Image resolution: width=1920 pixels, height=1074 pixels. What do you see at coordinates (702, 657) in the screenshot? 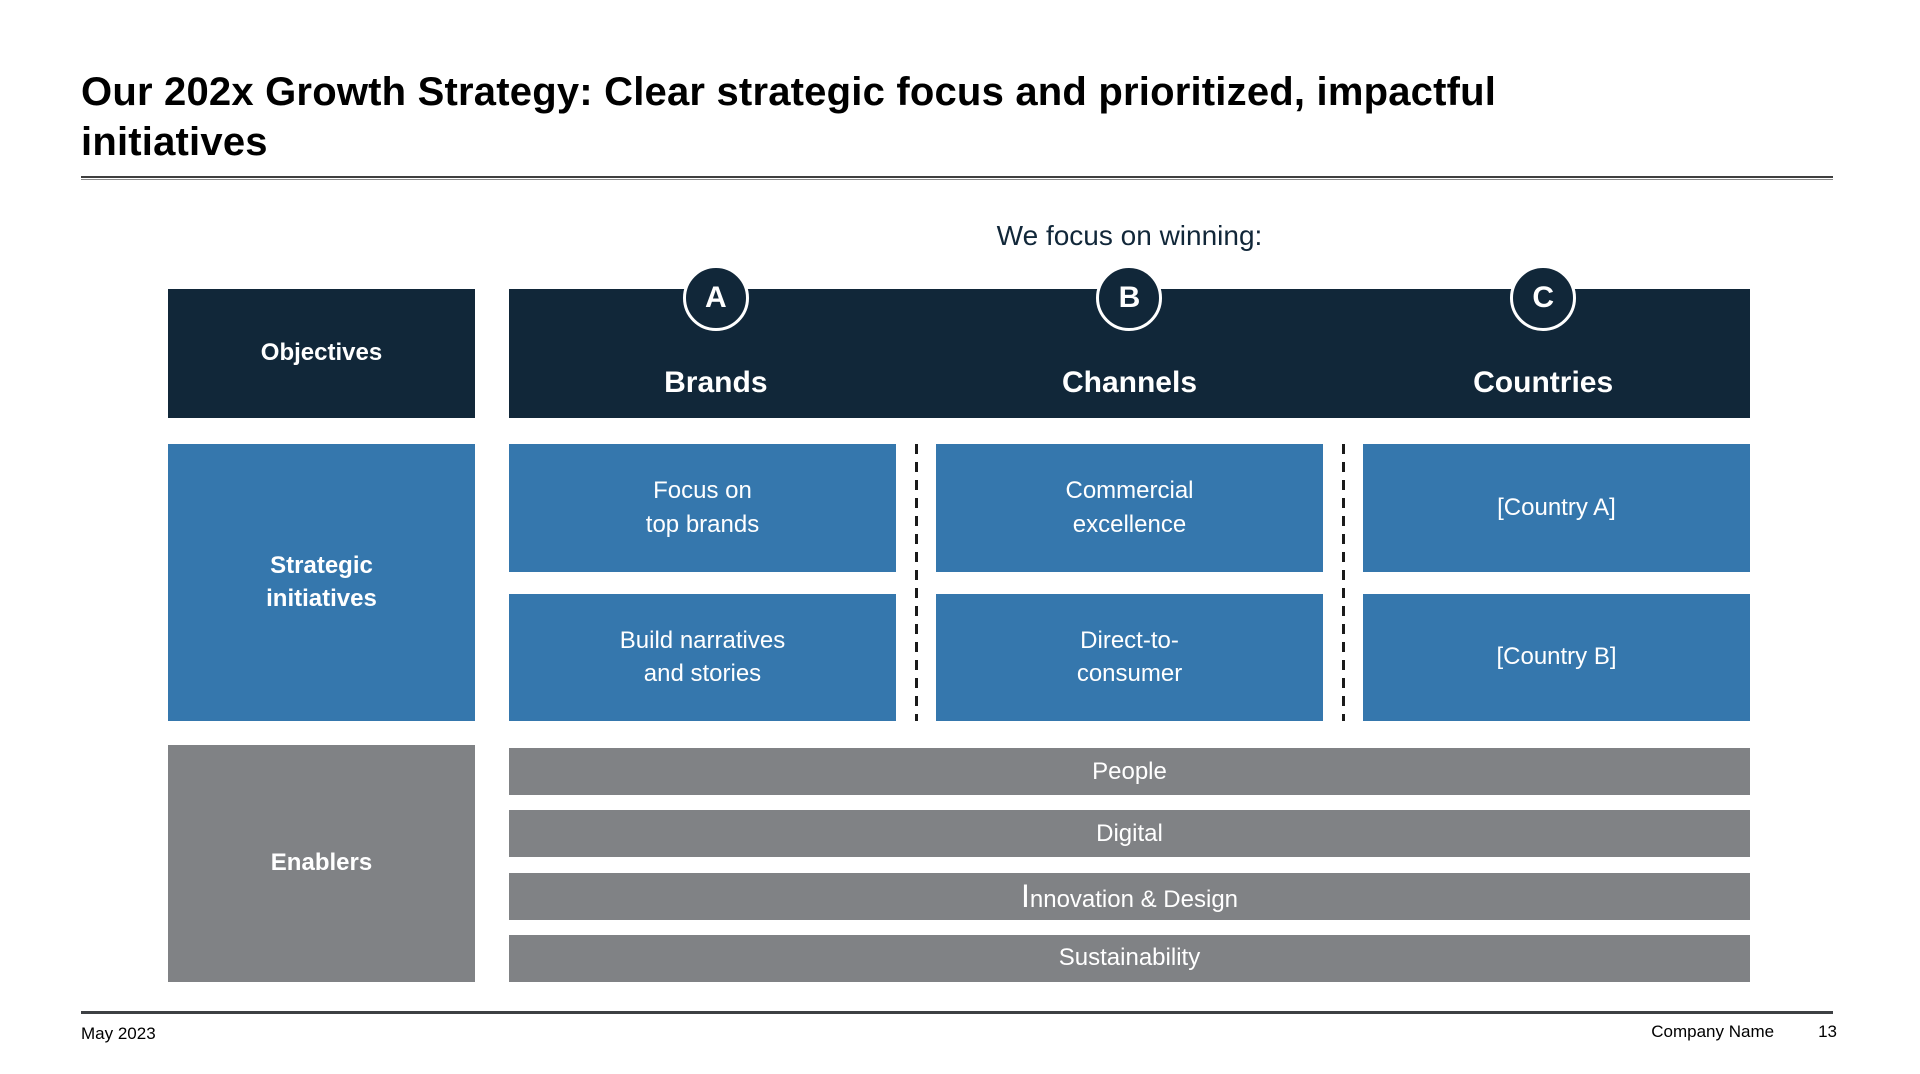
I see `initiative-box-build-narratives: Build narratives and stories` at bounding box center [702, 657].